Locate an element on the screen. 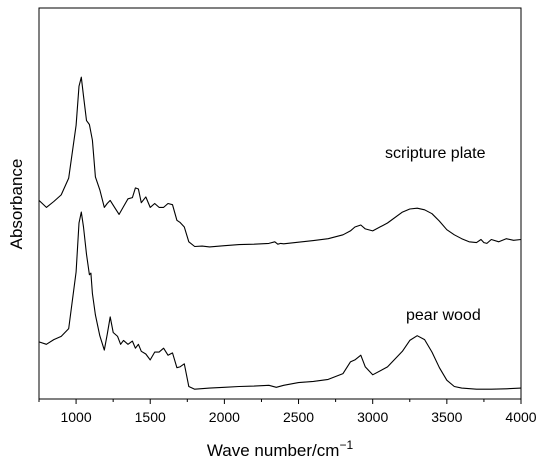 This screenshot has width=550, height=469. x-axis-label-superscript: −1 is located at coordinates (346, 445).